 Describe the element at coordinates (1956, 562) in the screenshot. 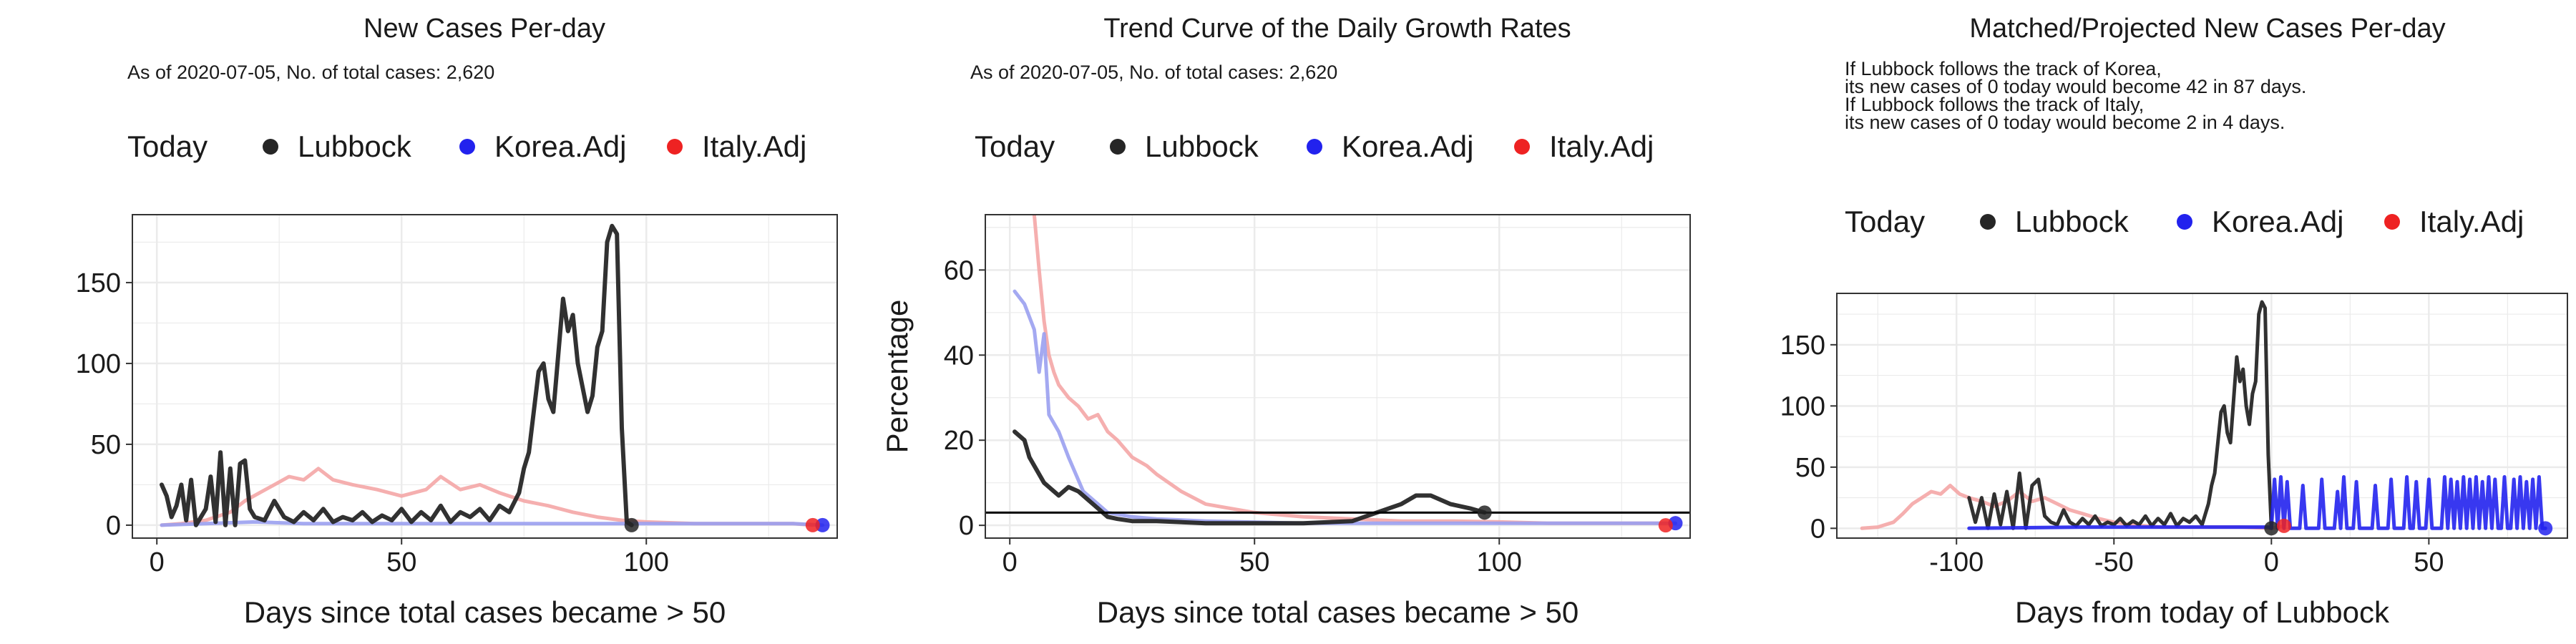

I see `x-tick-label: -100` at that location.